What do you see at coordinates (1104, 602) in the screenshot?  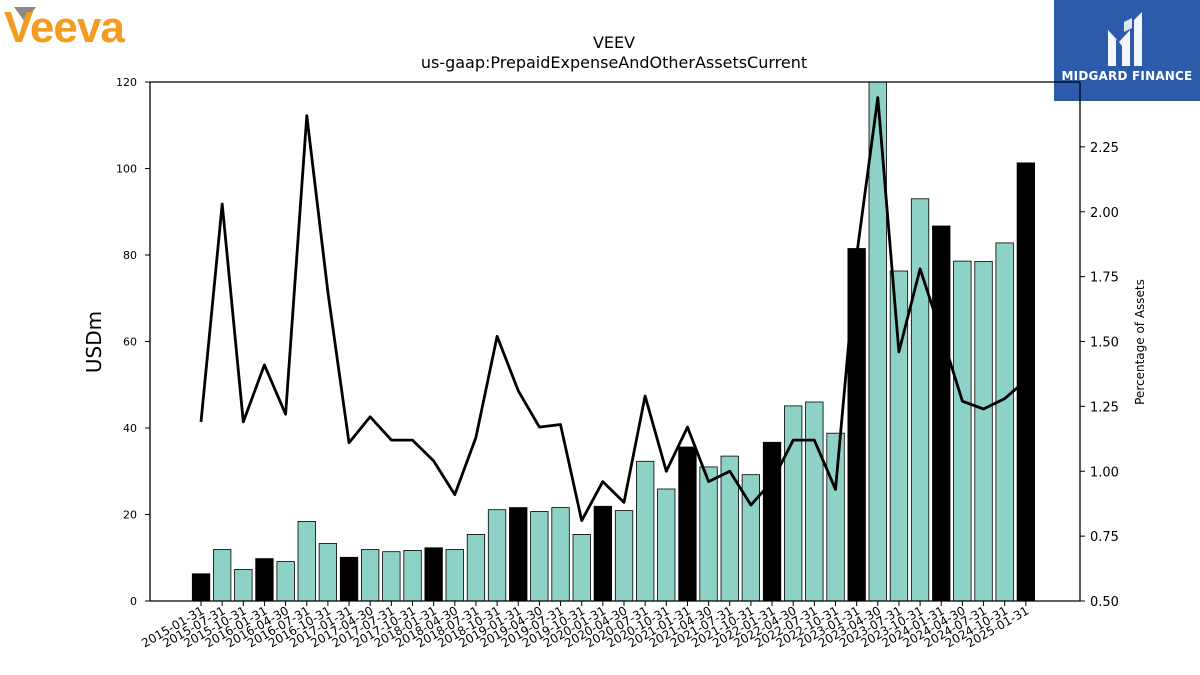 I see `y2-tick-label: 0.50` at bounding box center [1104, 602].